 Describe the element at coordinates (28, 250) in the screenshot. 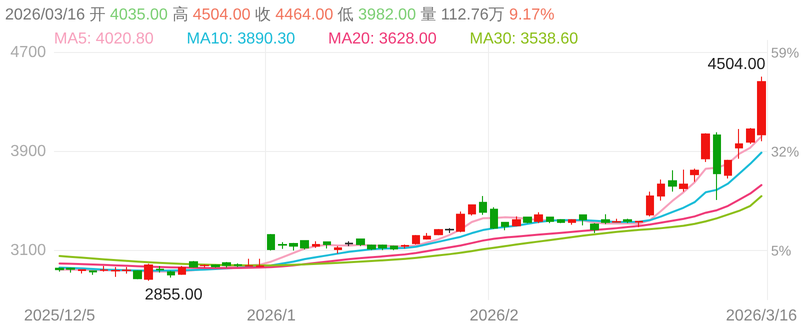

I see `y-tick-label: 3100` at that location.